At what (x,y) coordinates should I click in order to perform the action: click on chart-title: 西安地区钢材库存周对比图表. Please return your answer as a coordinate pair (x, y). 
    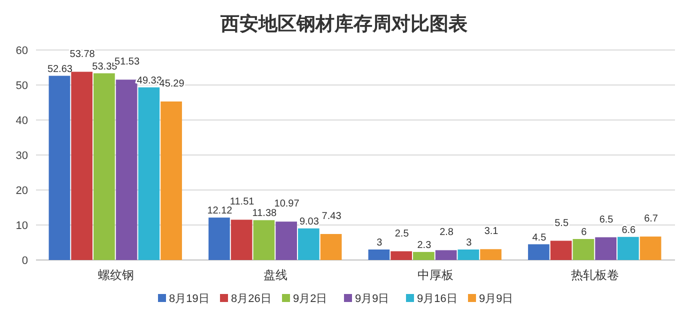
    Looking at the image, I should click on (344, 24).